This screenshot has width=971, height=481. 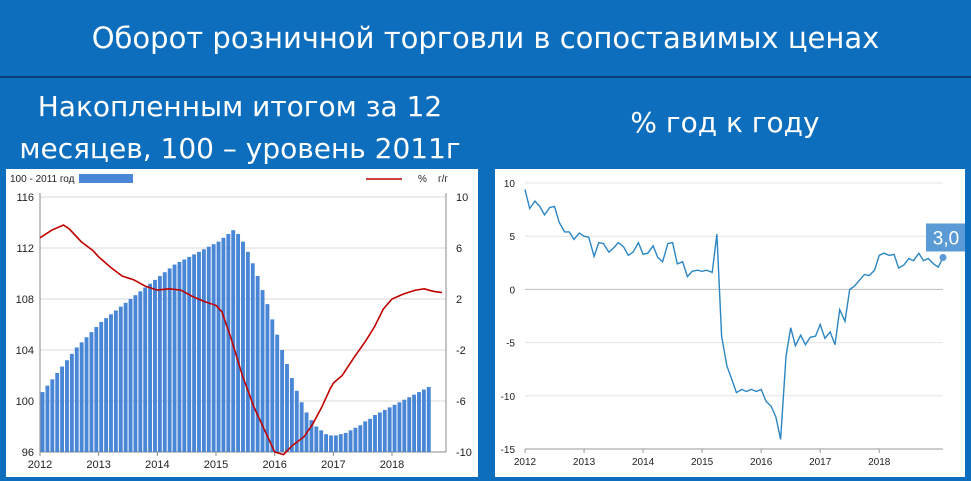 What do you see at coordinates (464, 453) in the screenshot?
I see `left-y2-tick-label: -10` at bounding box center [464, 453].